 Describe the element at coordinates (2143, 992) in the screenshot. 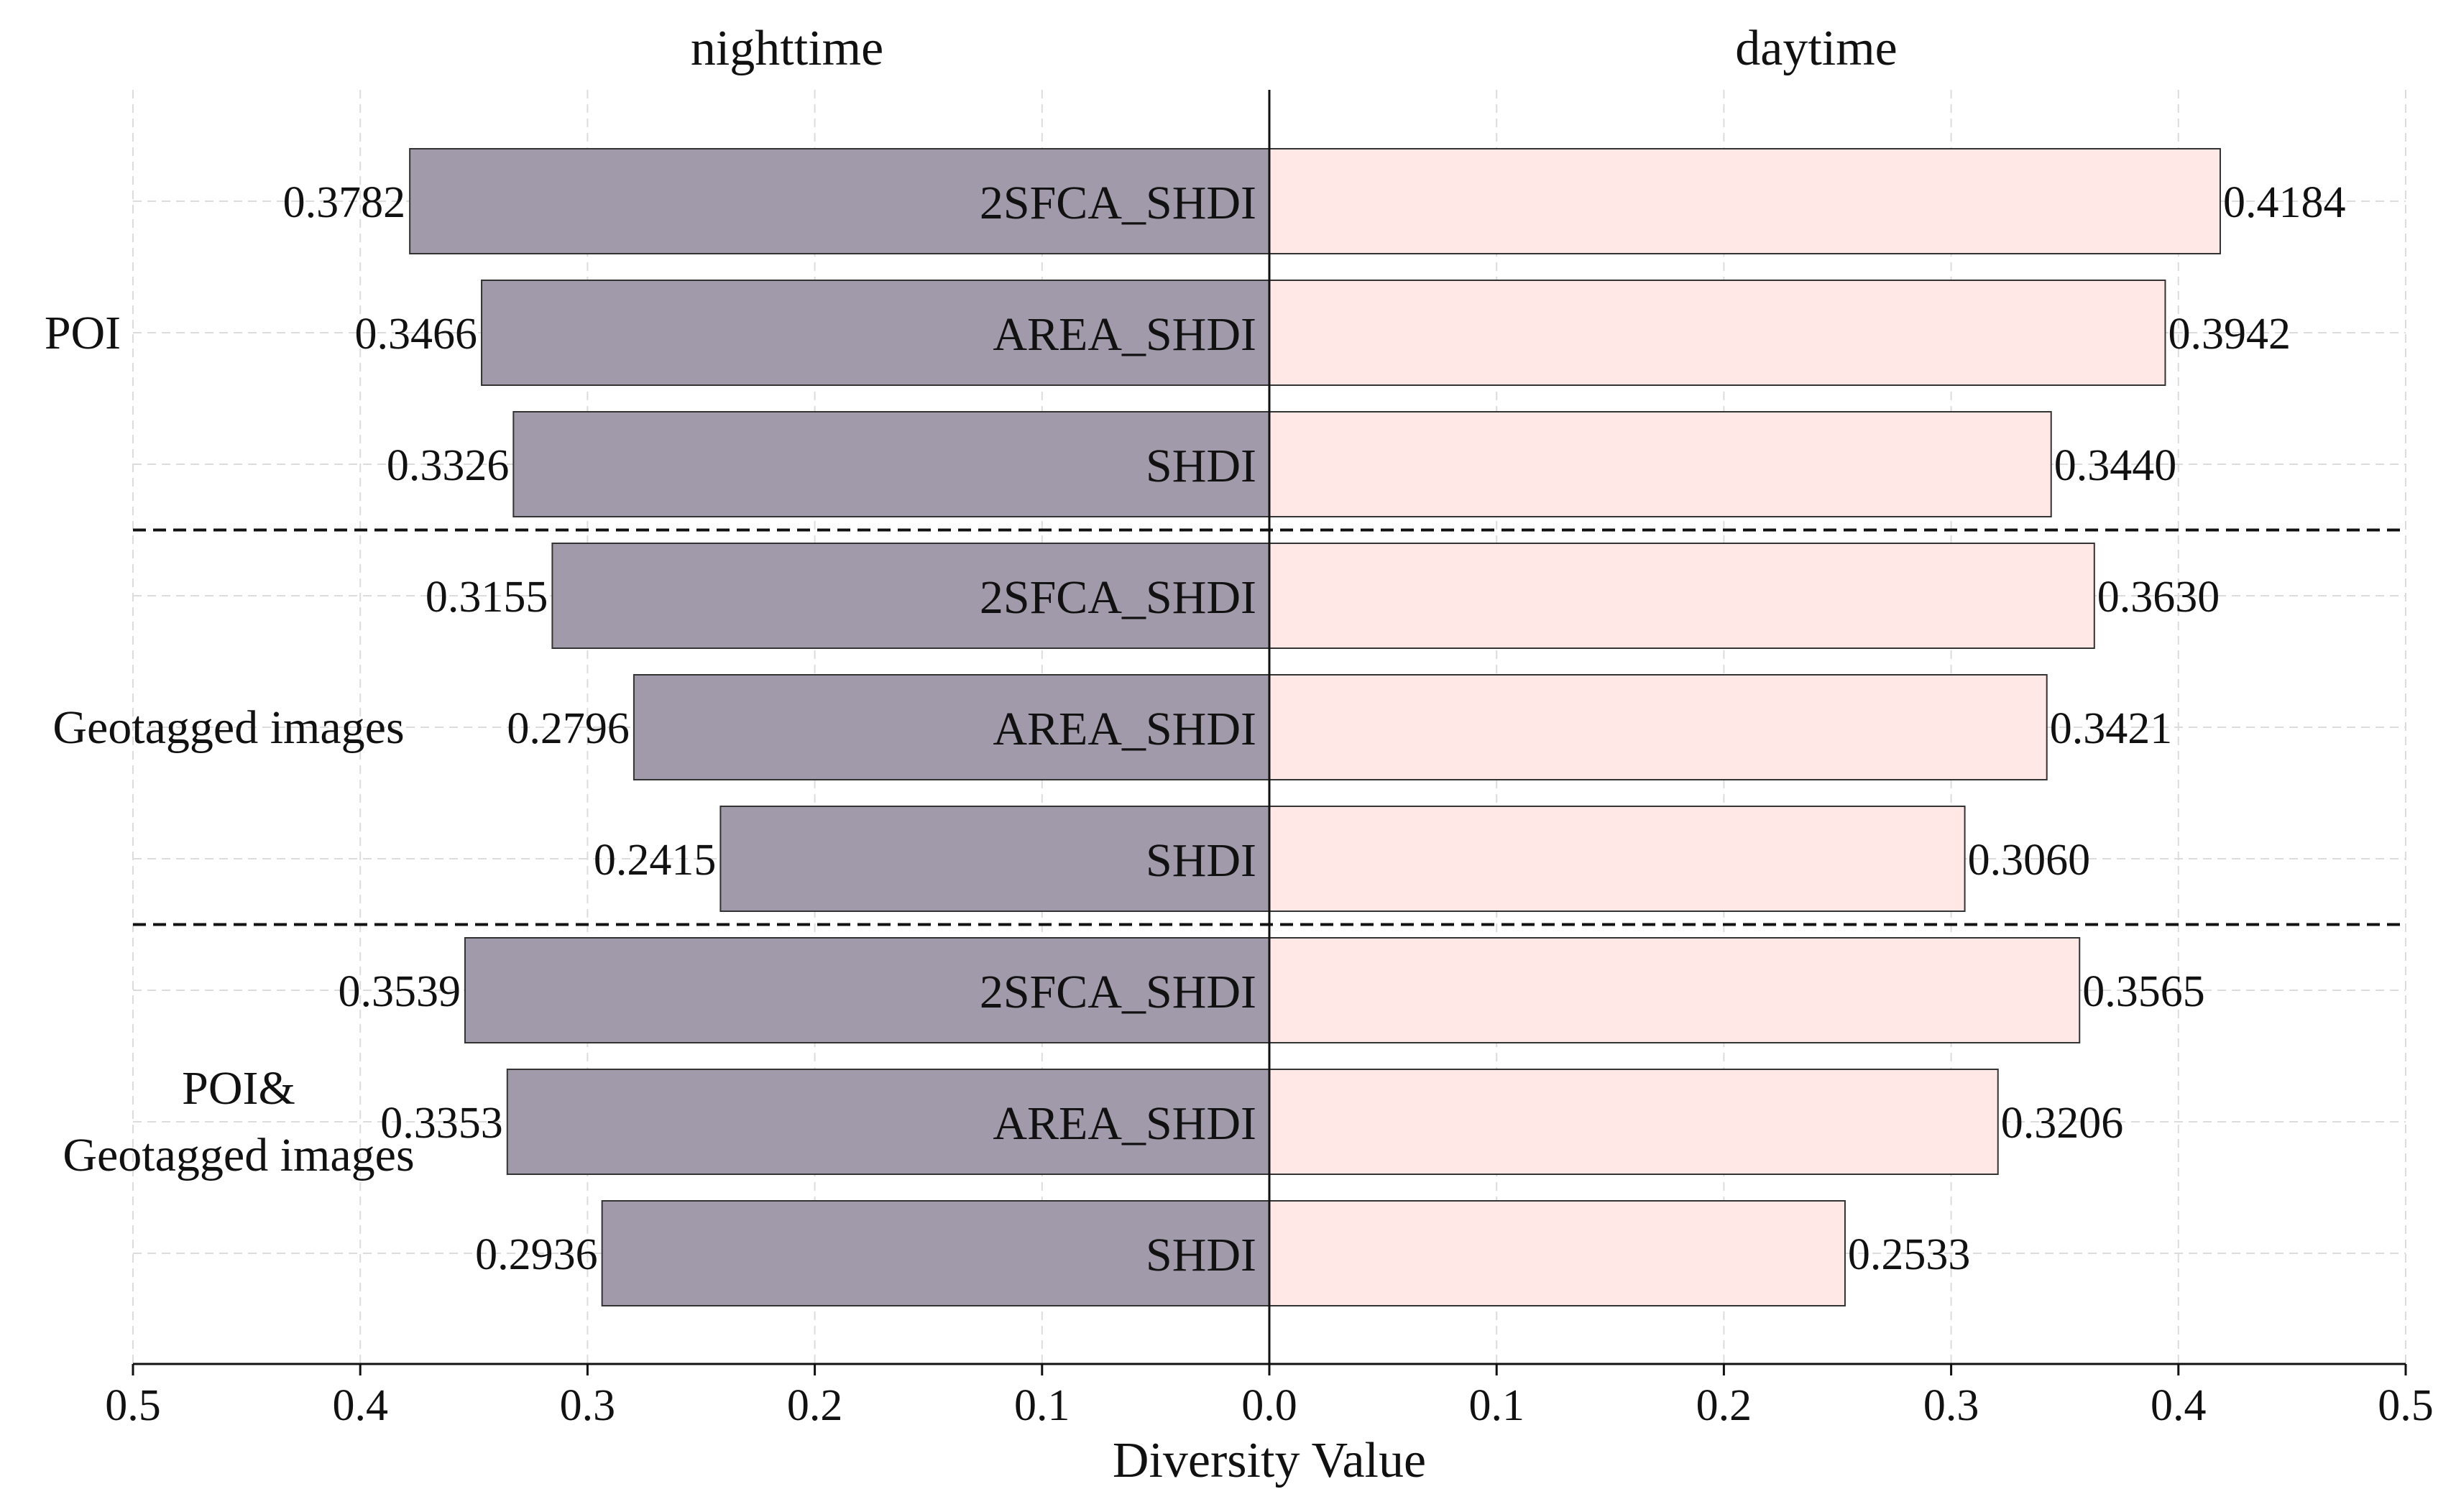

I see `value-label-daytime: 0.3565` at that location.